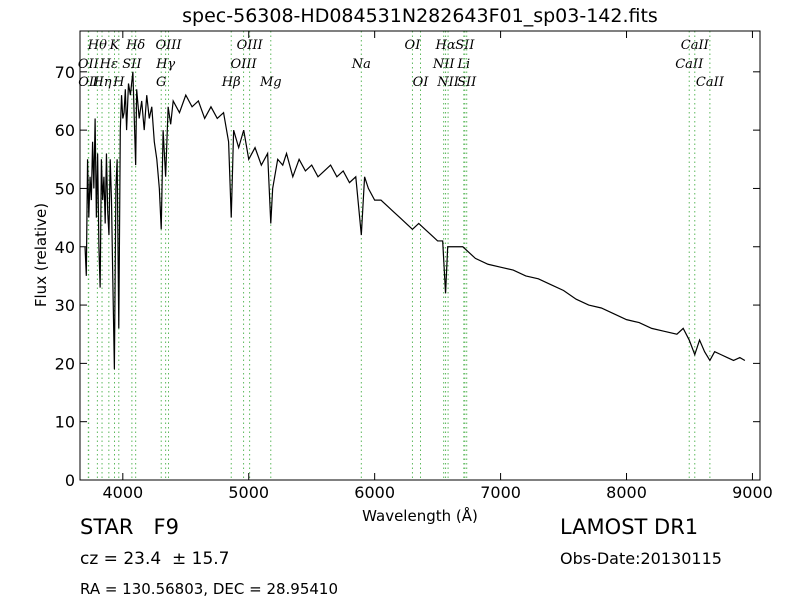 The width and height of the screenshot is (800, 604). What do you see at coordinates (108, 64) in the screenshot?
I see `spectral-line-label: Hε` at bounding box center [108, 64].